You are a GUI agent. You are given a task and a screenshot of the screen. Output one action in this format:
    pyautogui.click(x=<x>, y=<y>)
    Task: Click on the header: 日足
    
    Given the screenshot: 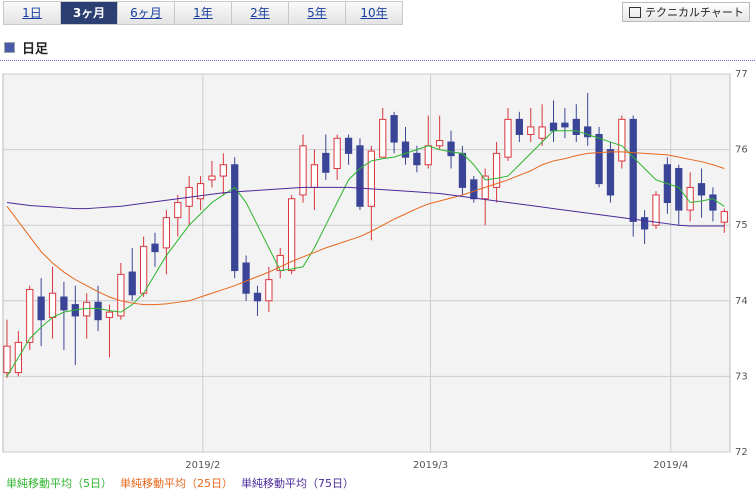 What is the action you would take?
    pyautogui.click(x=26, y=47)
    